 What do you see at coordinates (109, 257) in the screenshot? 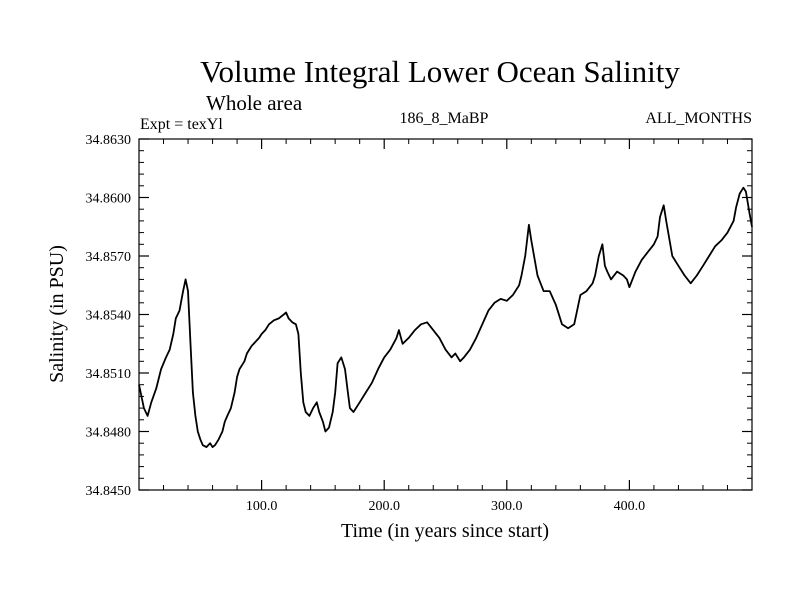
I see `y-tick-label: 34.8570` at bounding box center [109, 257].